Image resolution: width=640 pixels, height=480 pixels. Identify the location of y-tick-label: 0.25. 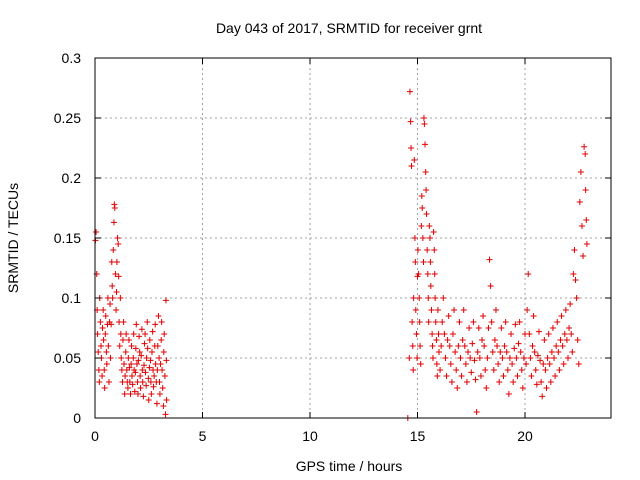
(67, 118).